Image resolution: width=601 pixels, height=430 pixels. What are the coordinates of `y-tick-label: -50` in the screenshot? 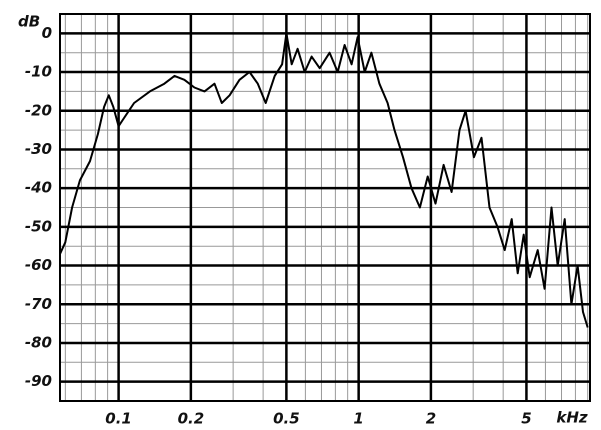 It's located at (38, 226).